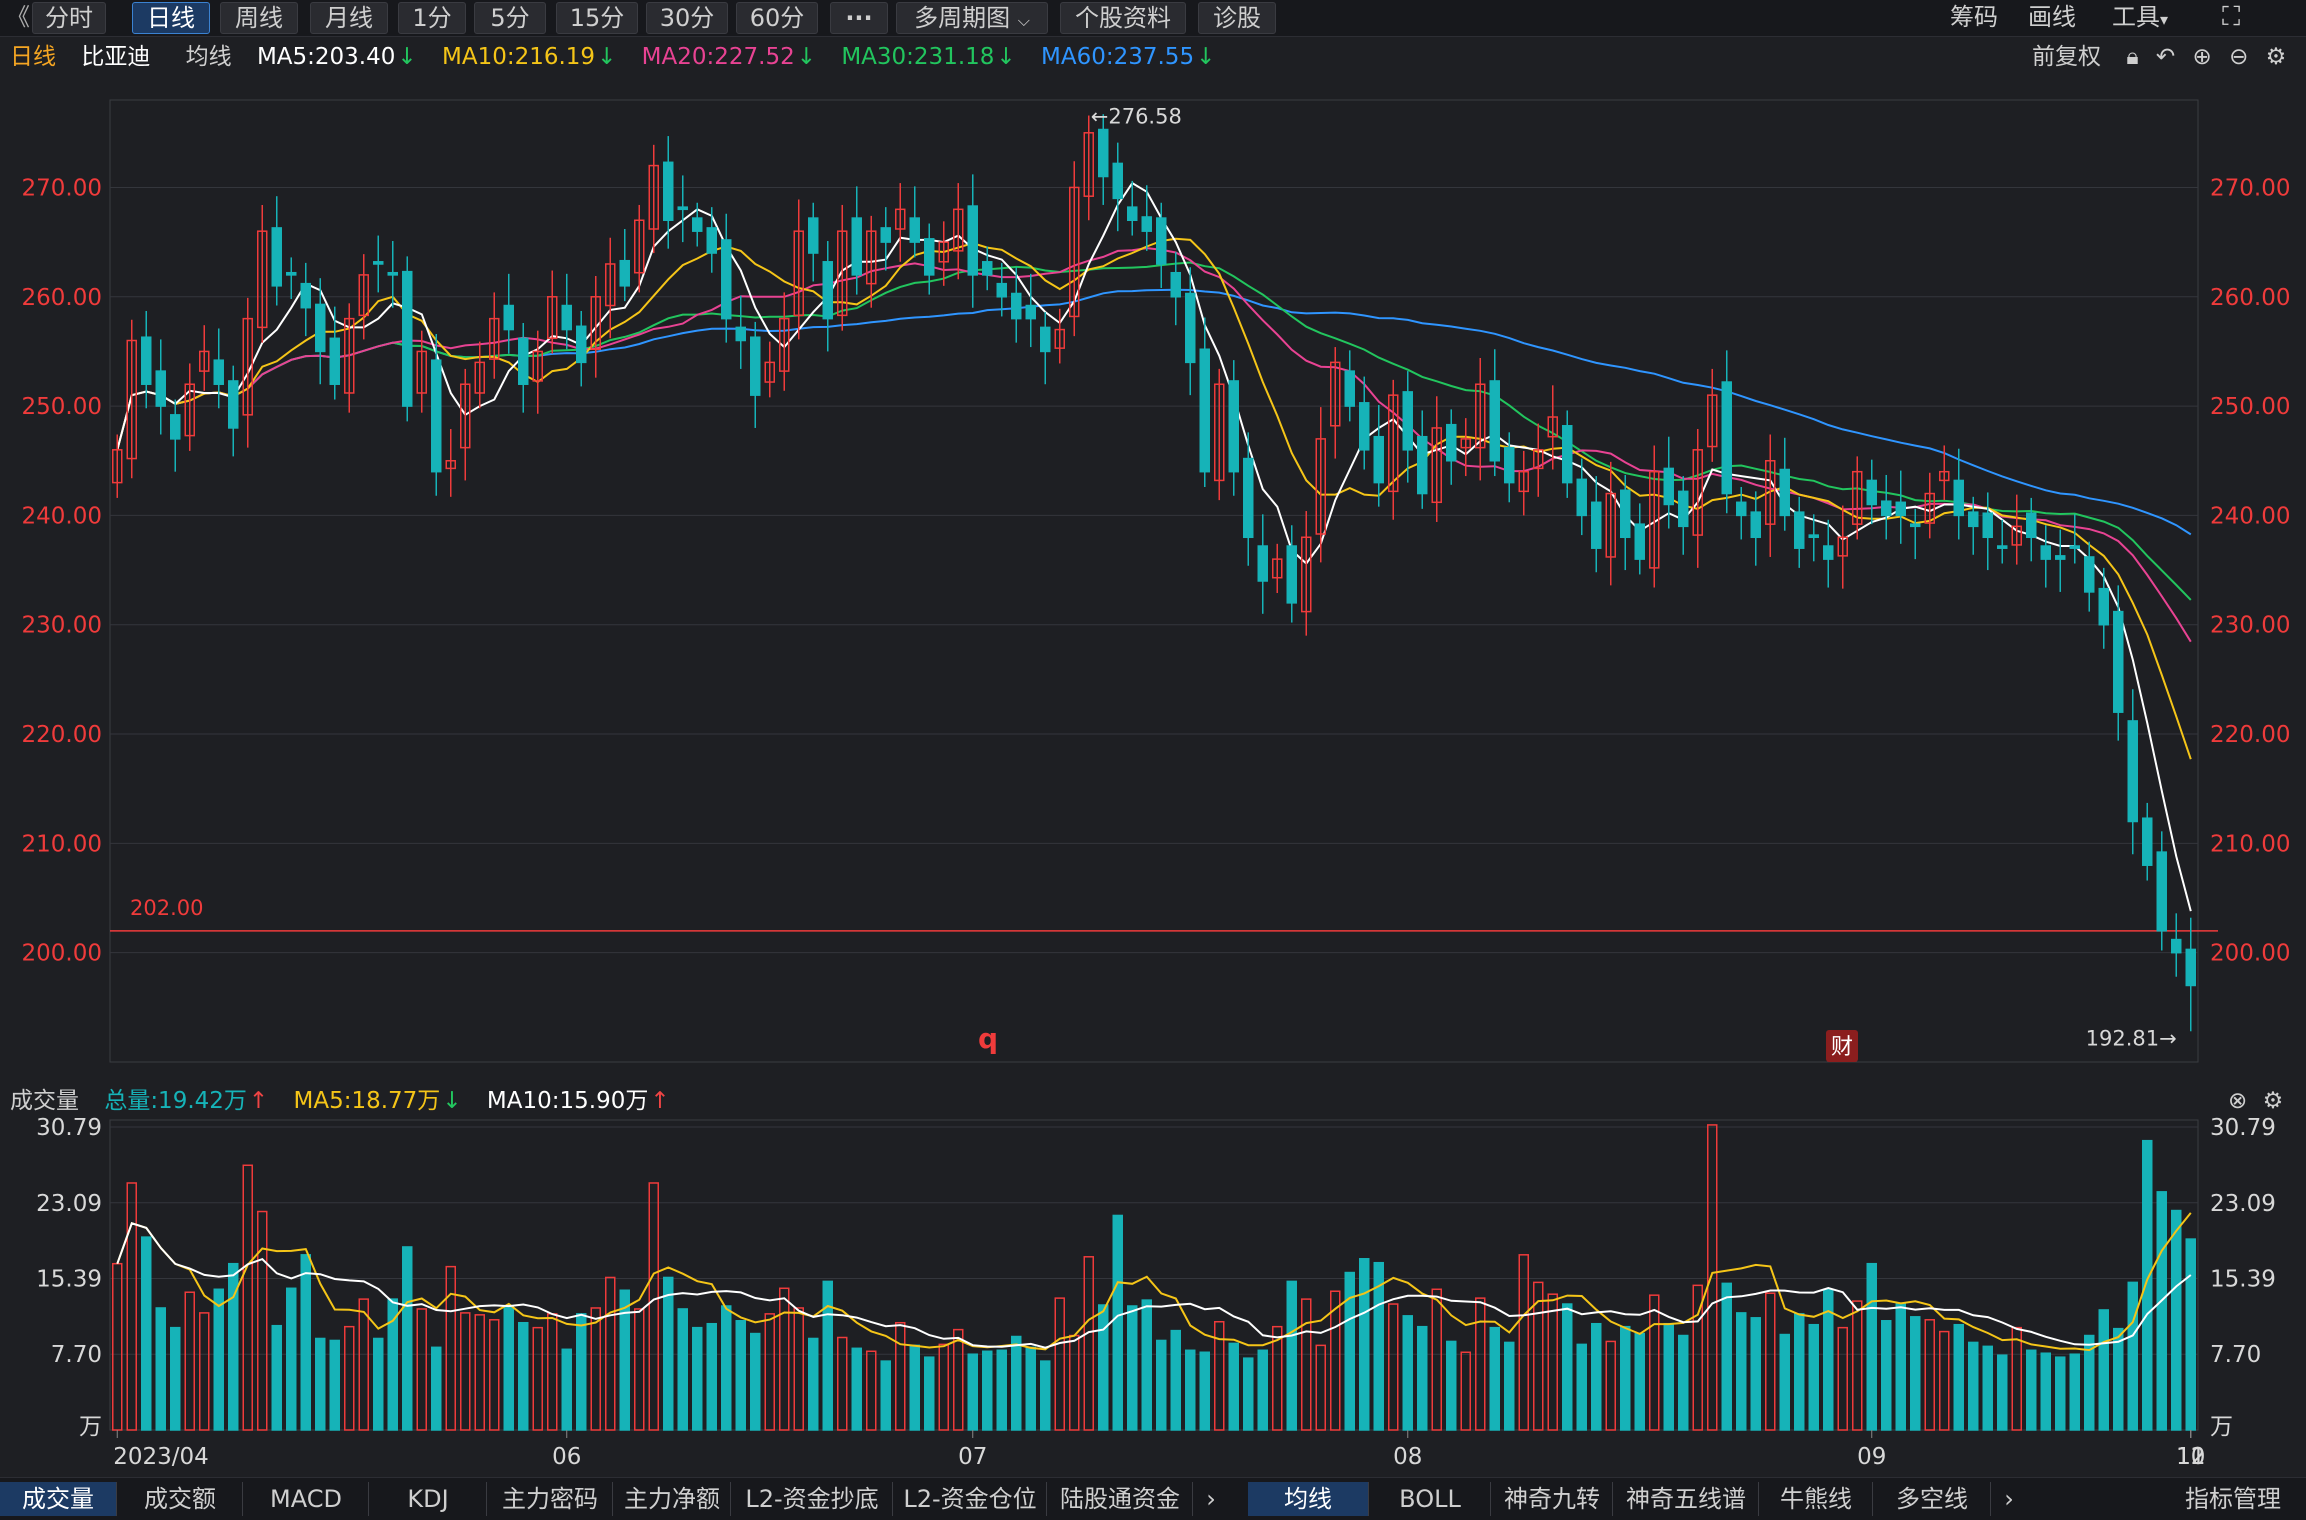 Image resolution: width=2306 pixels, height=1520 pixels. I want to click on adjust-mode: 前复权, so click(2066, 57).